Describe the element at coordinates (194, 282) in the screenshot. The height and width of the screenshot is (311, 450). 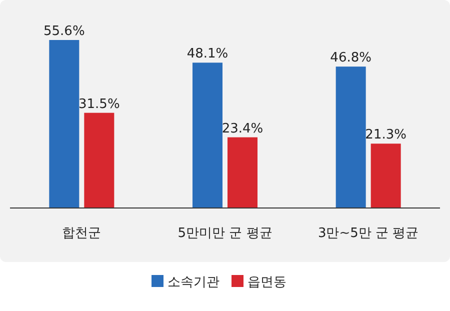
I see `legend-label: 소속기관` at that location.